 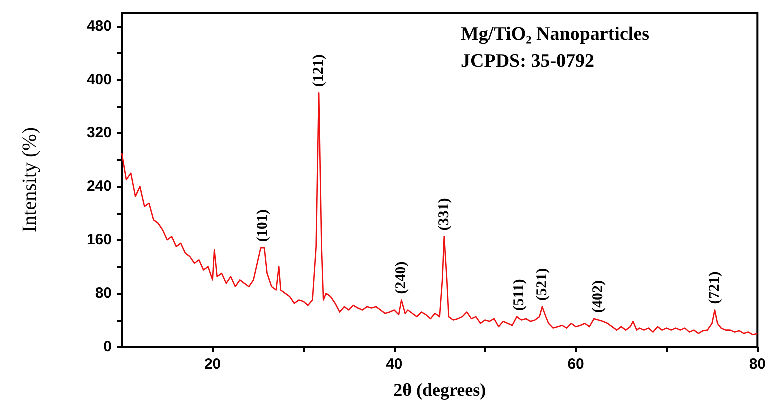 What do you see at coordinates (440, 390) in the screenshot?
I see `x-axis-title: 2θ (degrees)` at bounding box center [440, 390].